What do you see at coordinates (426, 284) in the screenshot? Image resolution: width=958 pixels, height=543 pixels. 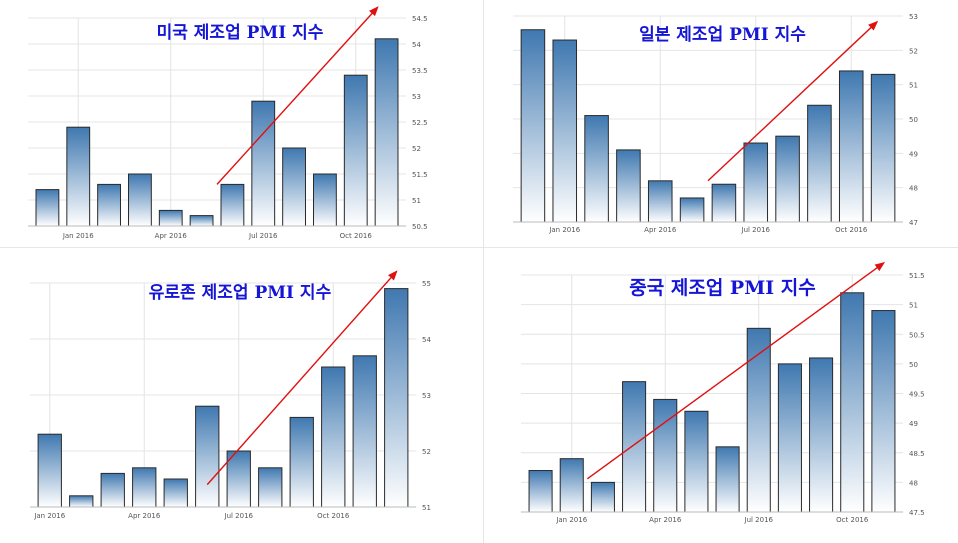 I see `y-tick-label: 55` at bounding box center [426, 284].